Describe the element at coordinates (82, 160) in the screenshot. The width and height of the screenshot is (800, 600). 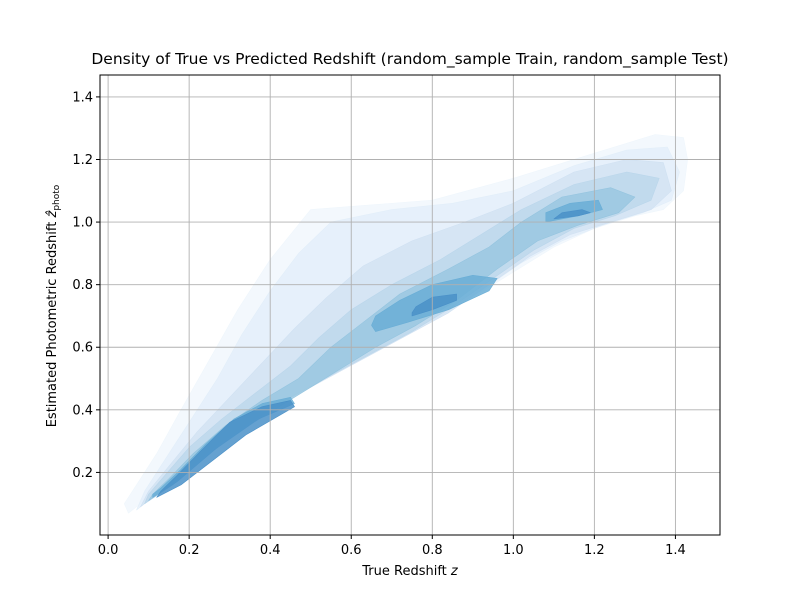
I see `y-tick-label-5: 1.2` at that location.